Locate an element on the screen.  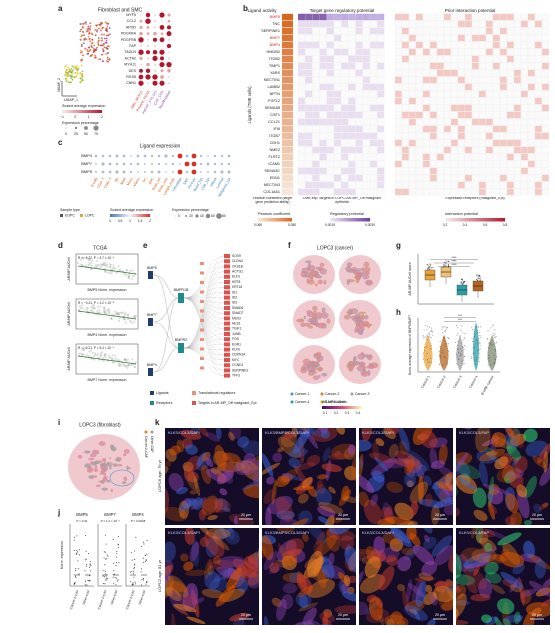
flow is located at coordinates (204, 315).